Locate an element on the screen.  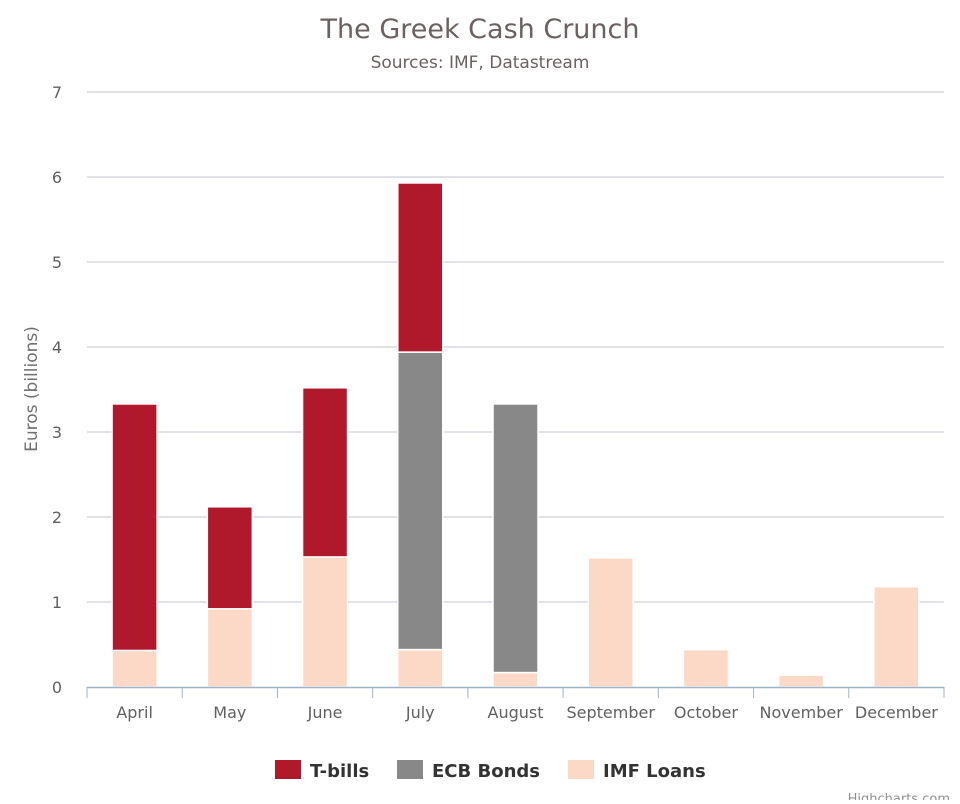
x-tick-label: April is located at coordinates (134, 712).